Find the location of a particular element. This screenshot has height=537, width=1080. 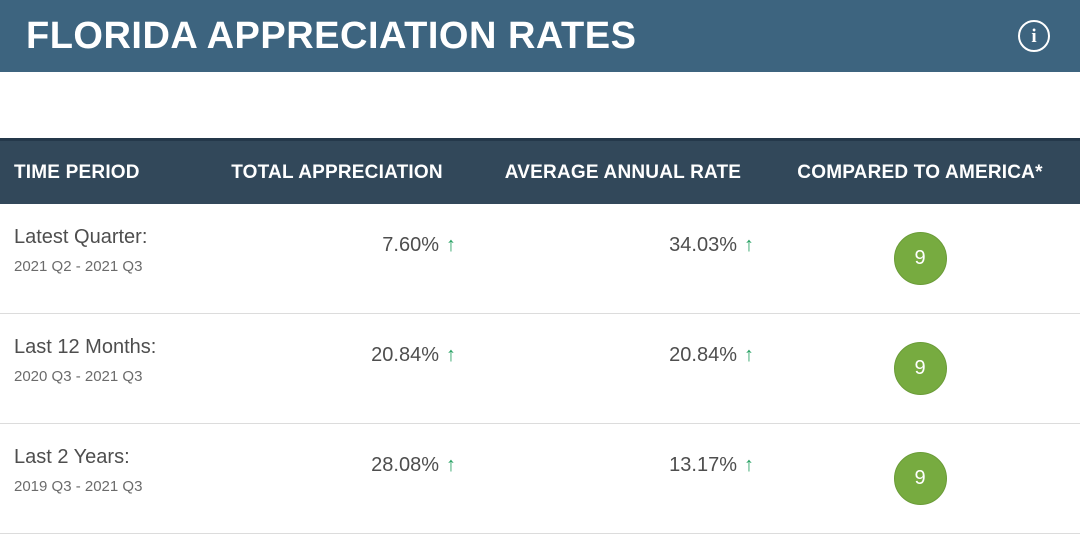

average-annual-rate-cell: 13.17% ↑ is located at coordinates (623, 478).